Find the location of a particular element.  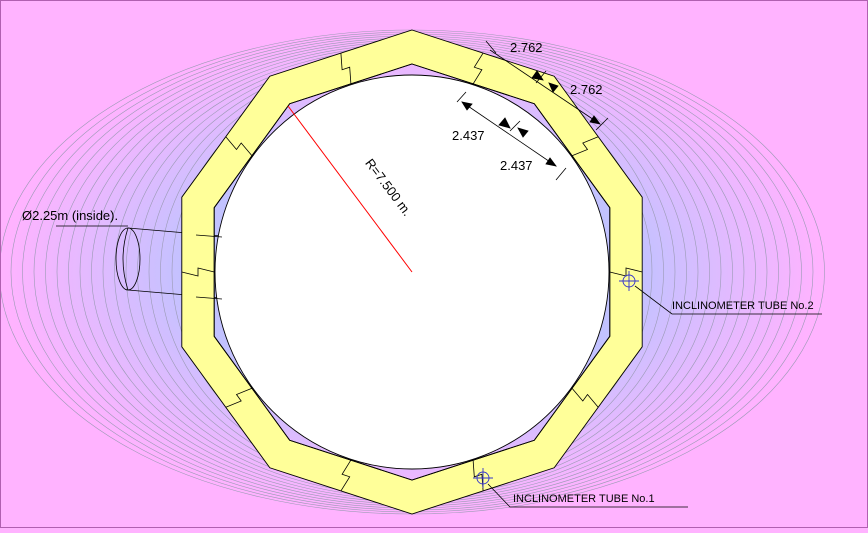

pipe-through-lining is located at coordinates (209, 267).